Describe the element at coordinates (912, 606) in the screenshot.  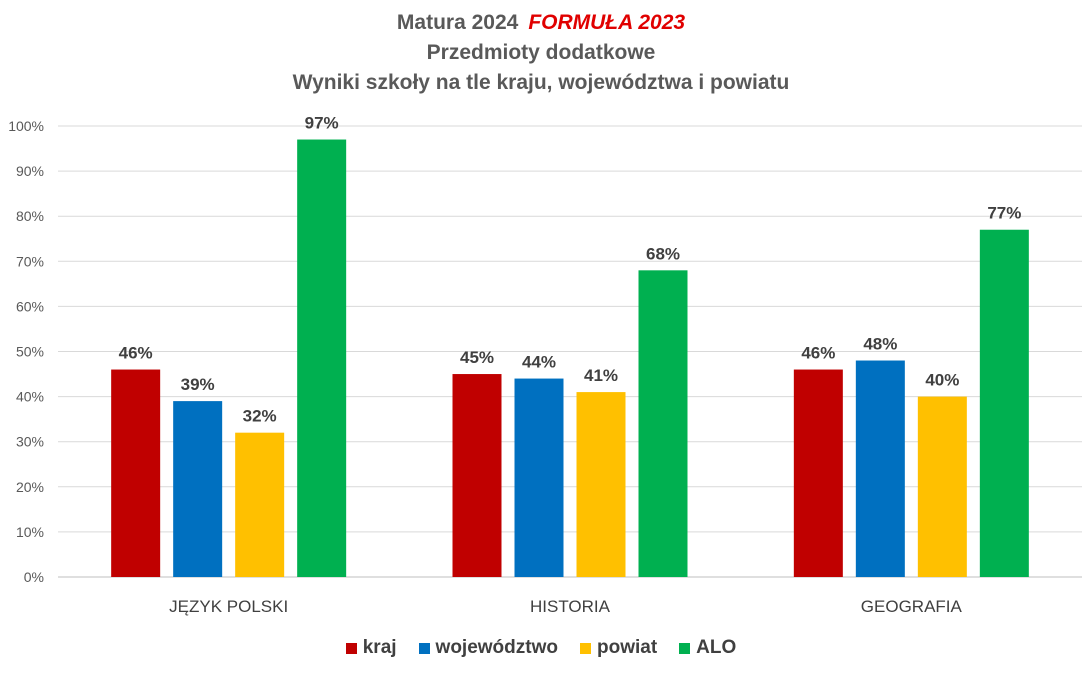
I see `category-label: GEOGRAFIA` at that location.